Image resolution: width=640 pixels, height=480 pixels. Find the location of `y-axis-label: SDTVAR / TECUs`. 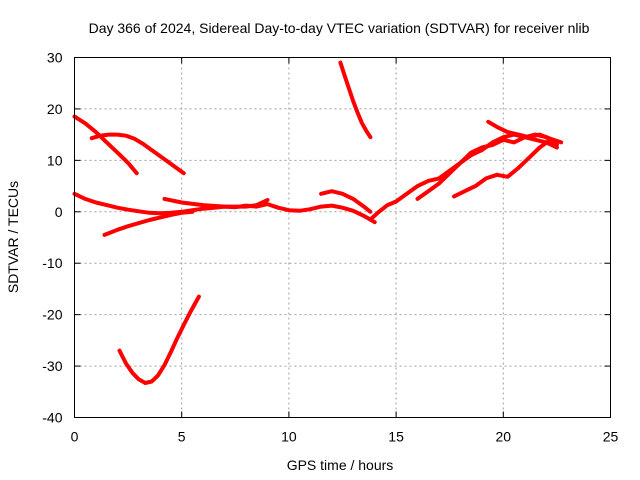

y-axis-label: SDTVAR / TECUs is located at coordinates (13, 237).